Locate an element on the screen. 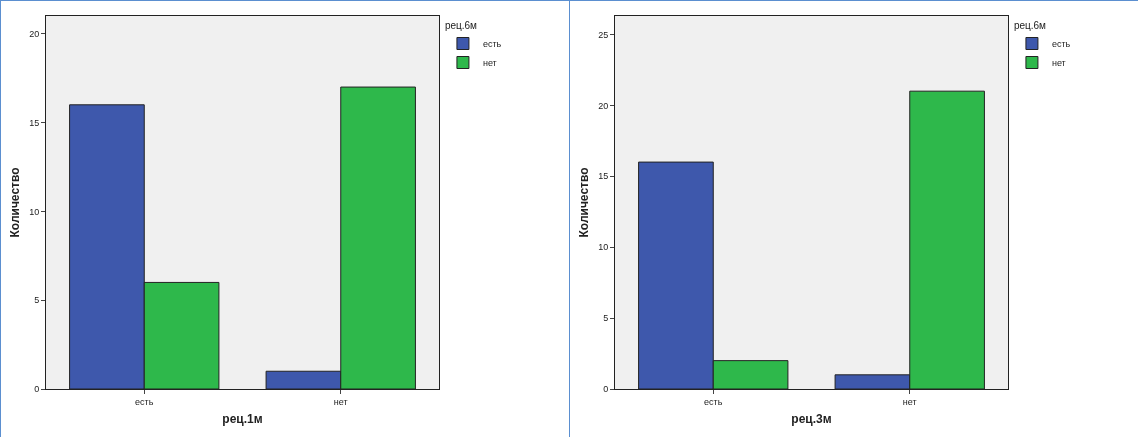 The image size is (1138, 437). x-axis-title: рец.3м is located at coordinates (811, 418).